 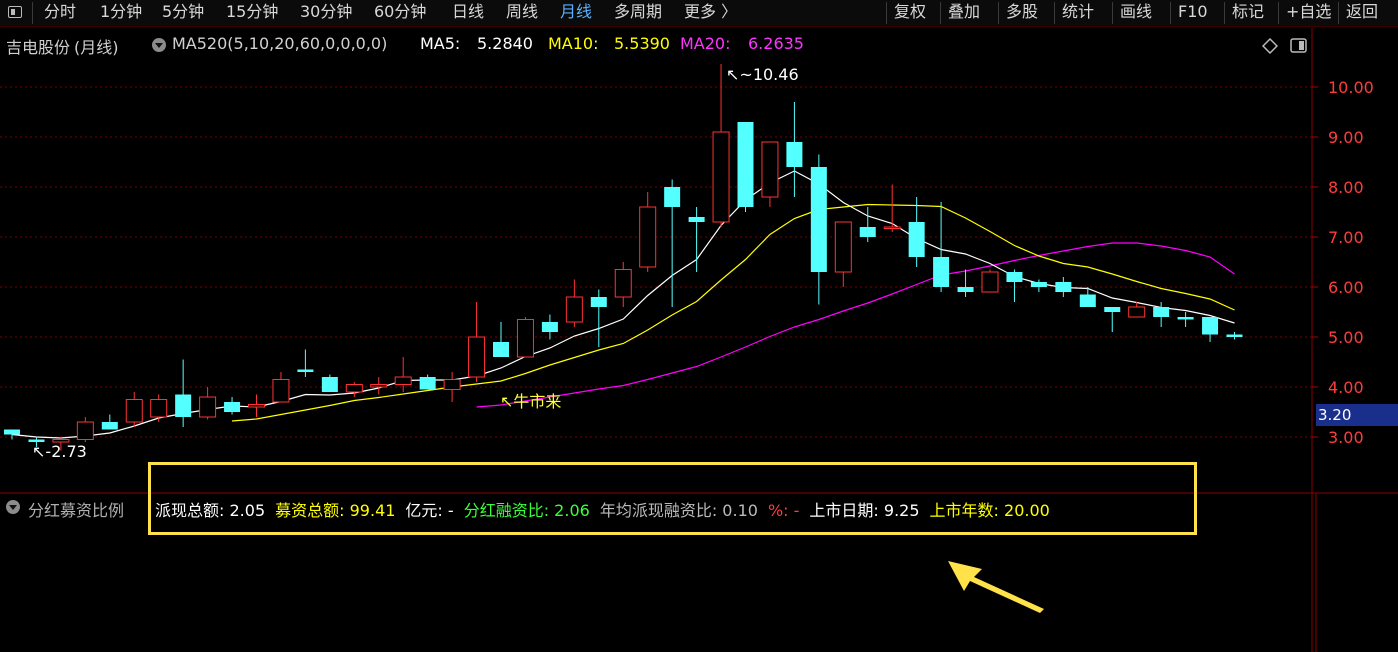 What do you see at coordinates (658, 510) in the screenshot?
I see `indicator-label-4: 年均派现融资比:` at bounding box center [658, 510].